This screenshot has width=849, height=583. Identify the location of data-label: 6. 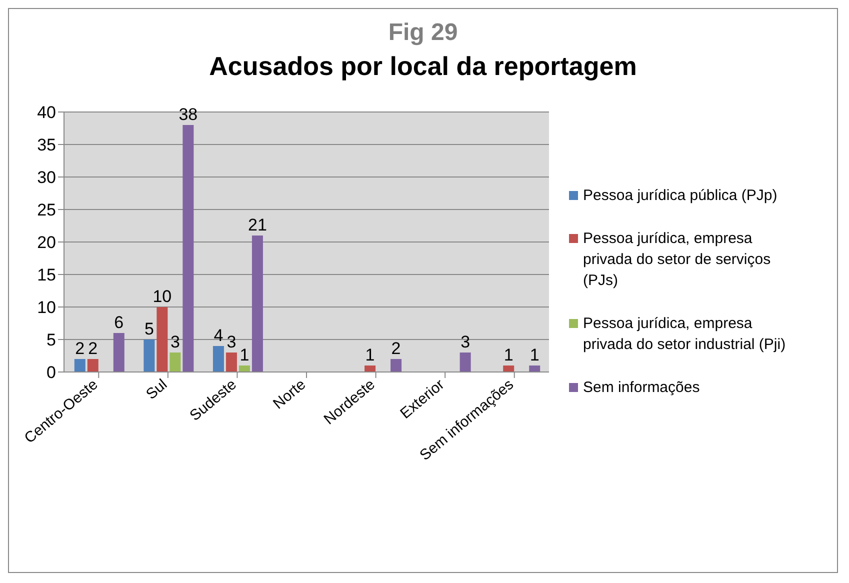
(119, 322).